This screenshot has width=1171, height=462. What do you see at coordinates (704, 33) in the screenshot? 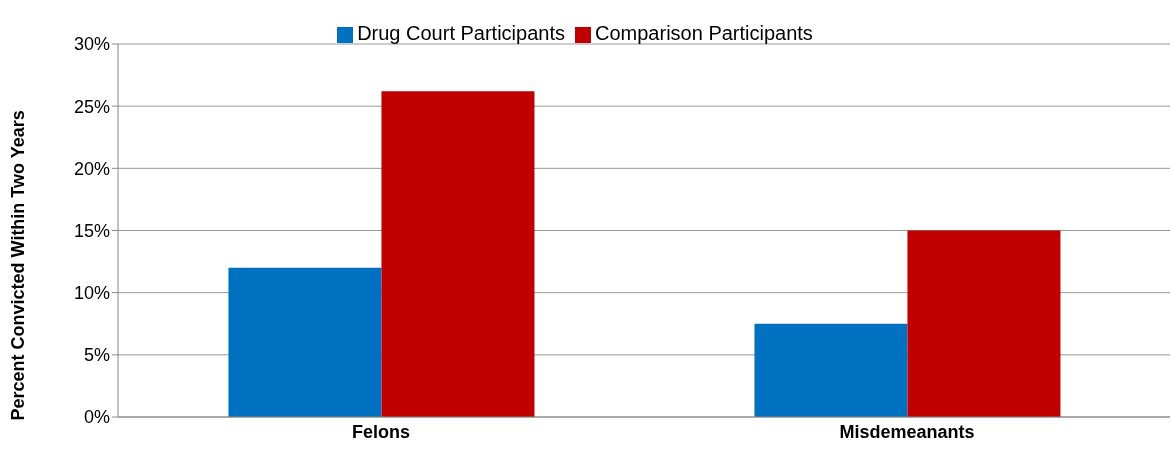
I see `legend-label: Comparison Participants` at bounding box center [704, 33].